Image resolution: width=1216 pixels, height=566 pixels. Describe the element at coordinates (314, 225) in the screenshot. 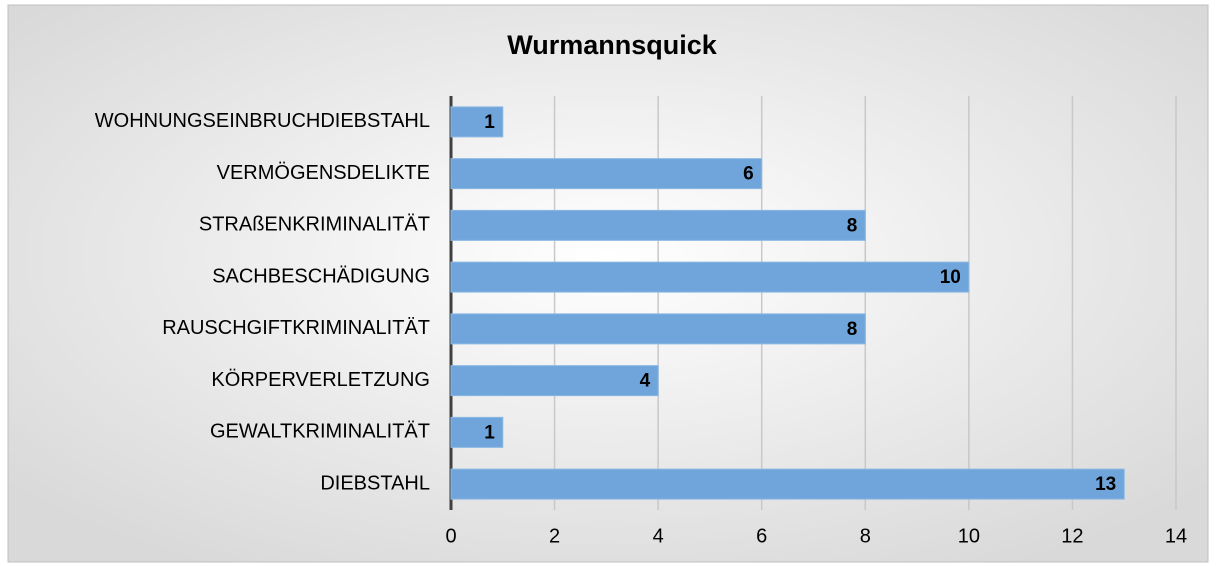

I see `y-tick-label: STRAßENKRIMINALITÄT` at that location.